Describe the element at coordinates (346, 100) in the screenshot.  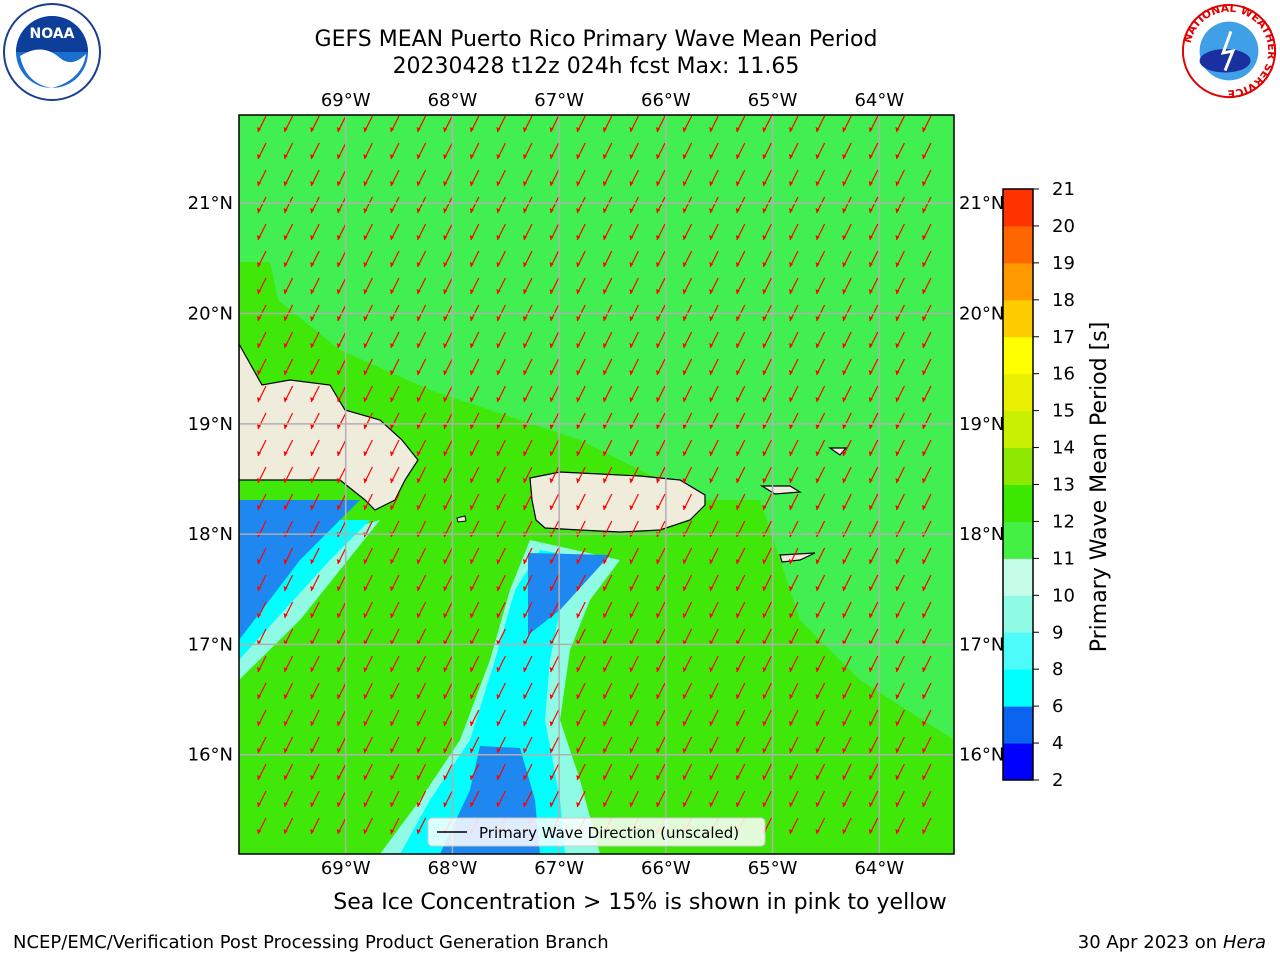
I see `lon-tick-label-top: 69°W` at that location.